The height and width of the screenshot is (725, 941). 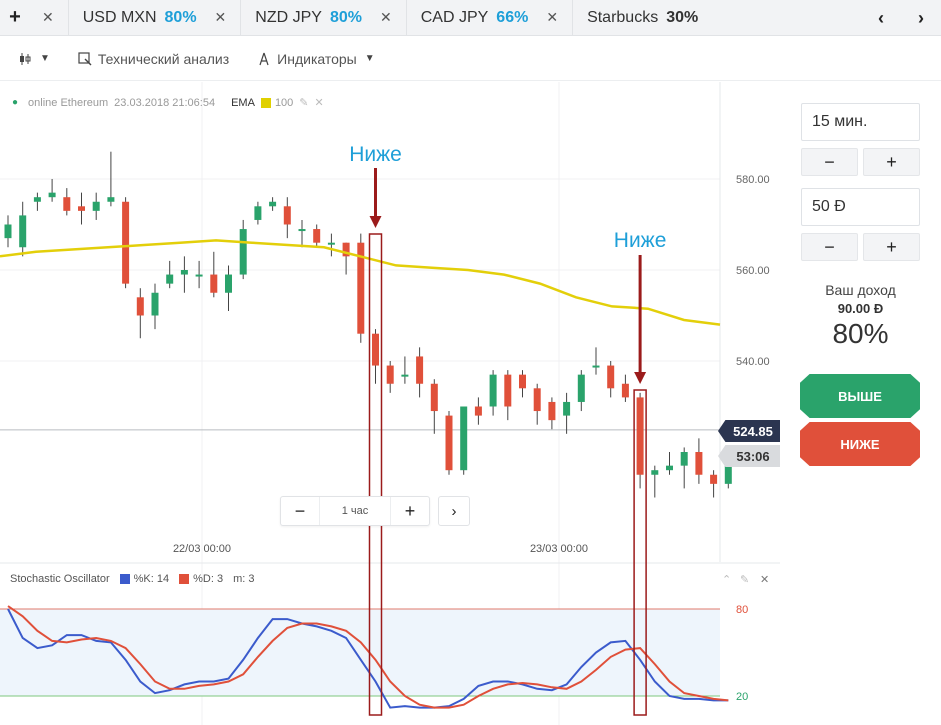 I want to click on amount-plus-button: +, so click(x=891, y=247).